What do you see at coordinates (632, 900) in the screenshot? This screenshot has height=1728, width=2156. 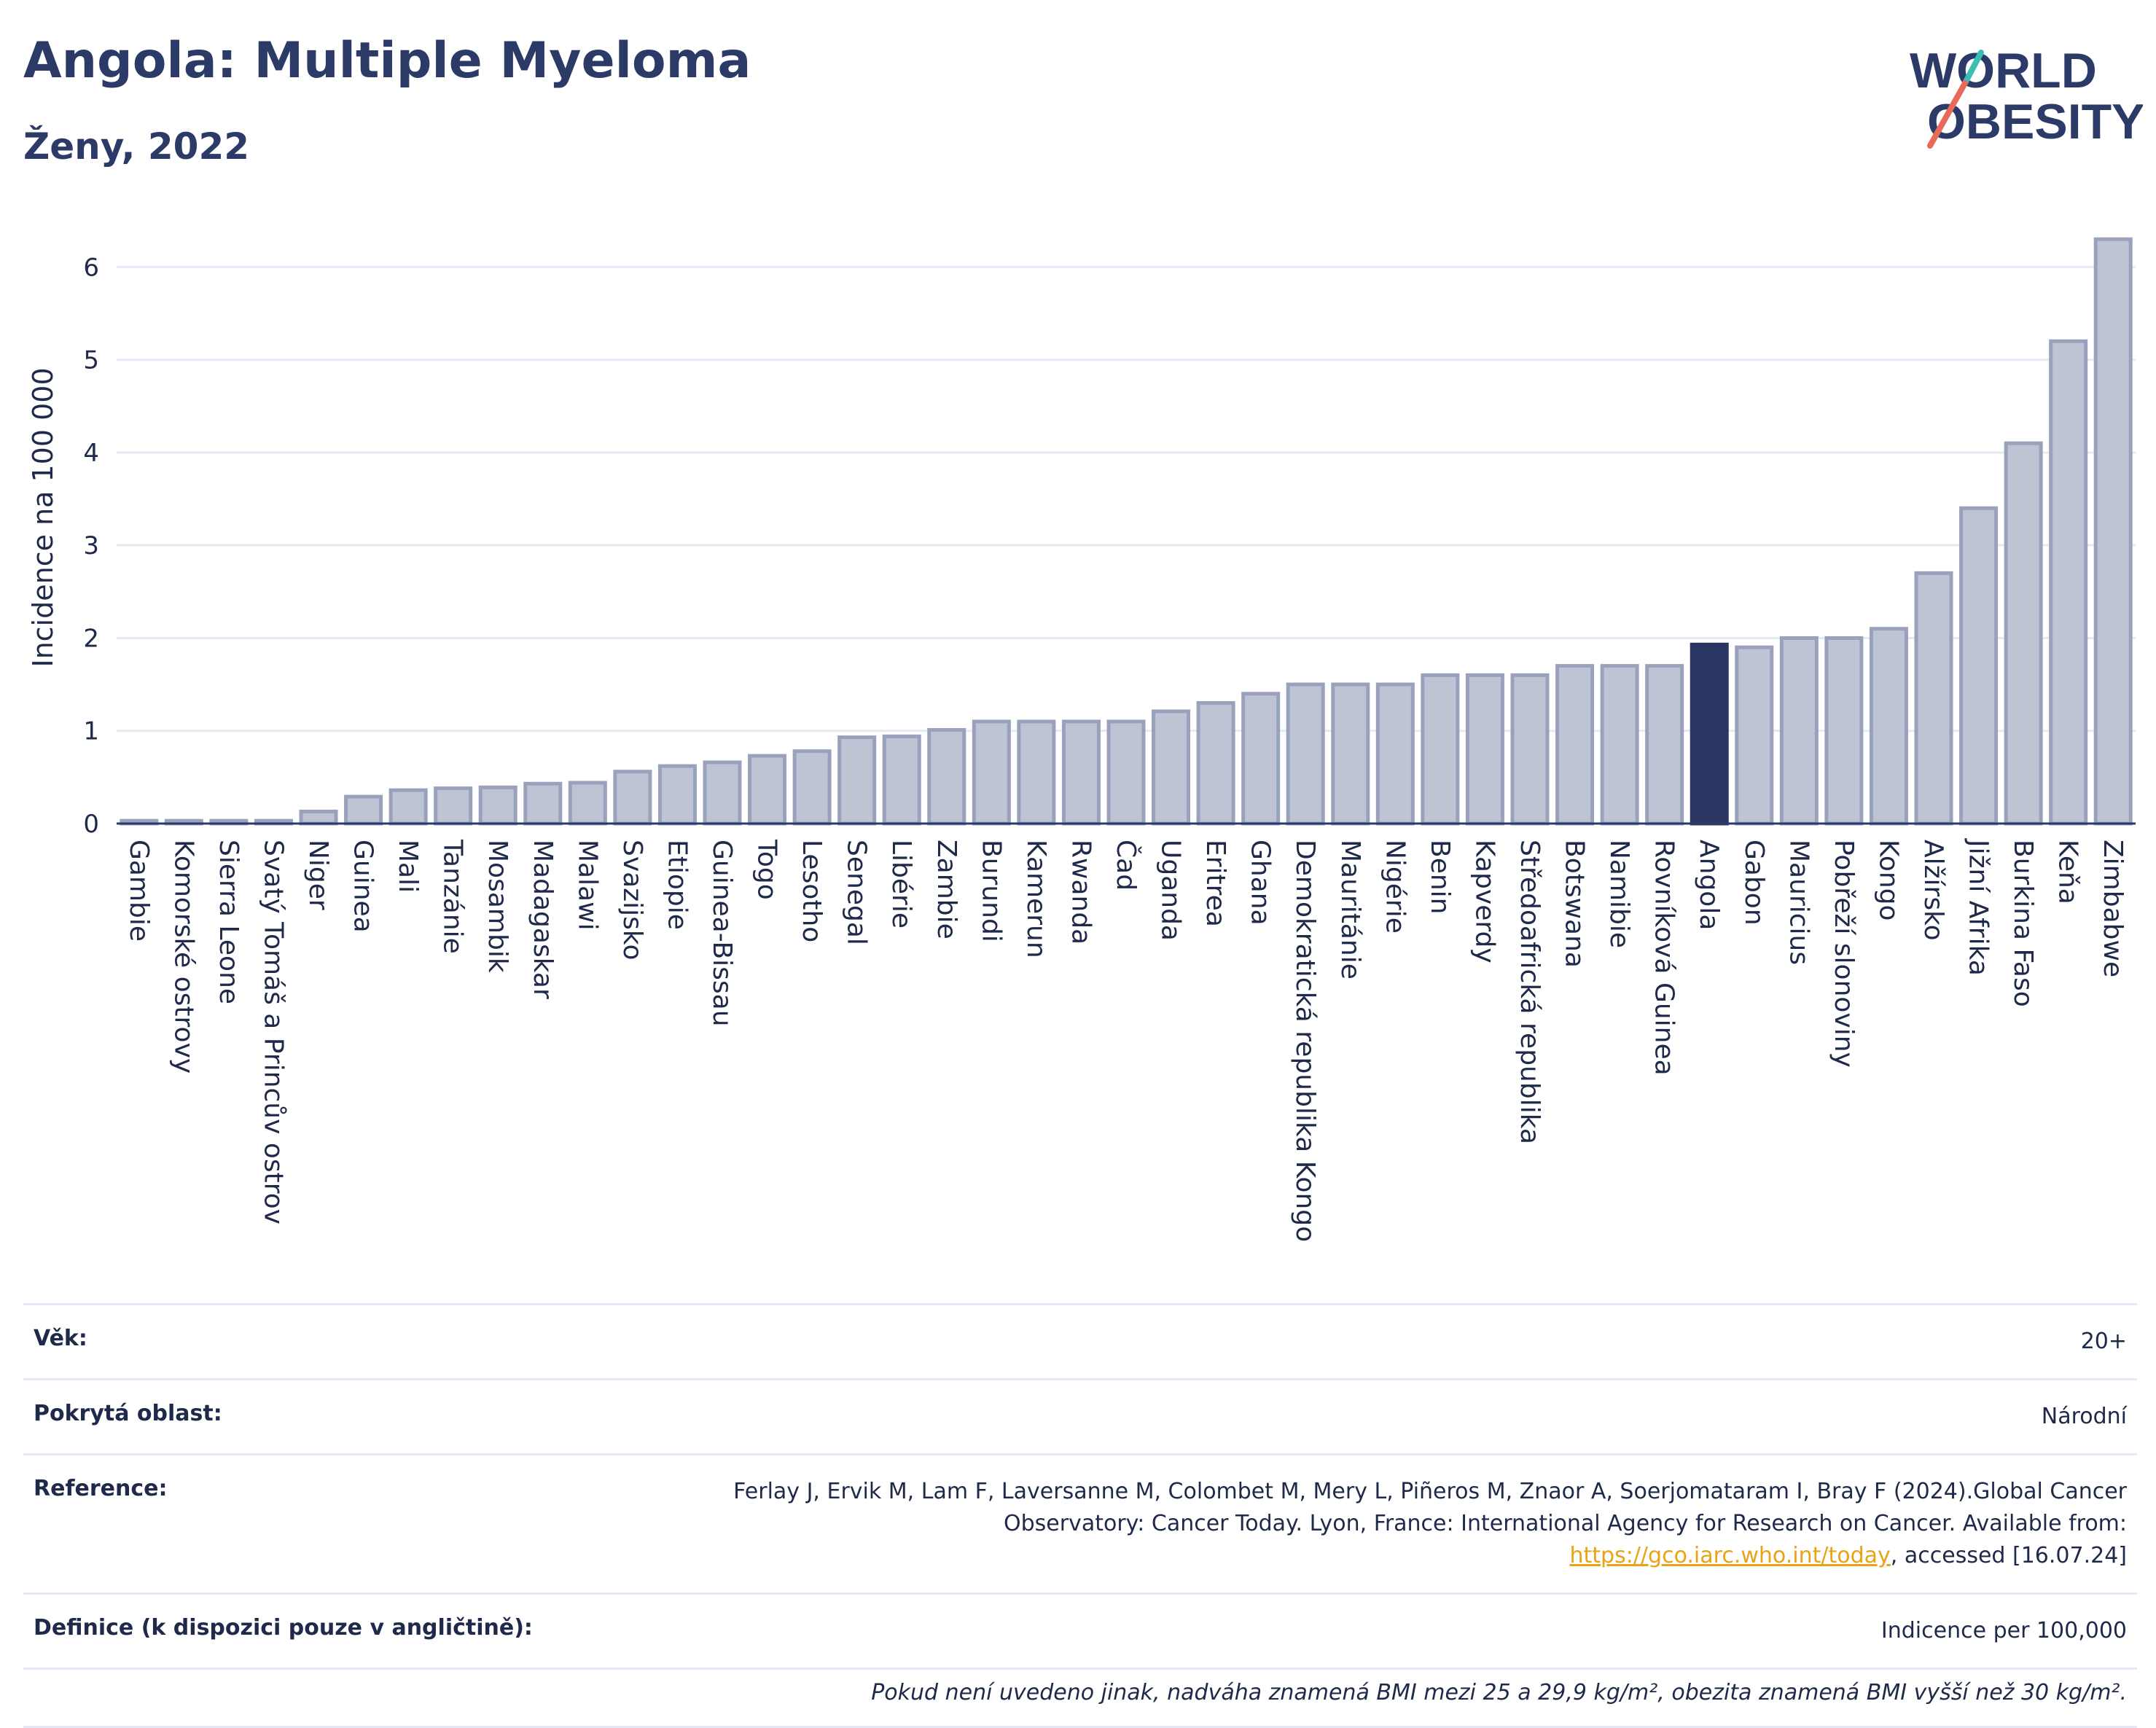 I see `x-tick-label: Svazijsko` at bounding box center [632, 900].